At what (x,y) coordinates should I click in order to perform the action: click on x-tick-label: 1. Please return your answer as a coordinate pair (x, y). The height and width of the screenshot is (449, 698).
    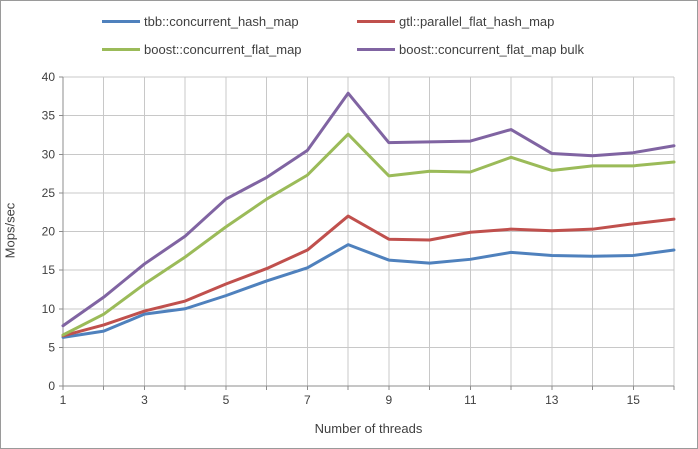
    Looking at the image, I should click on (63, 400).